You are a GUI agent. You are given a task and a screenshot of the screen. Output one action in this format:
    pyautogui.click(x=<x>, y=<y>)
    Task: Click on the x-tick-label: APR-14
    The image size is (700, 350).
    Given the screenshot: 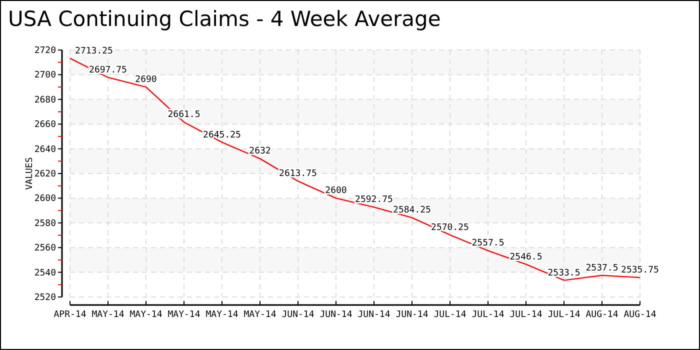 What is the action you would take?
    pyautogui.click(x=70, y=315)
    